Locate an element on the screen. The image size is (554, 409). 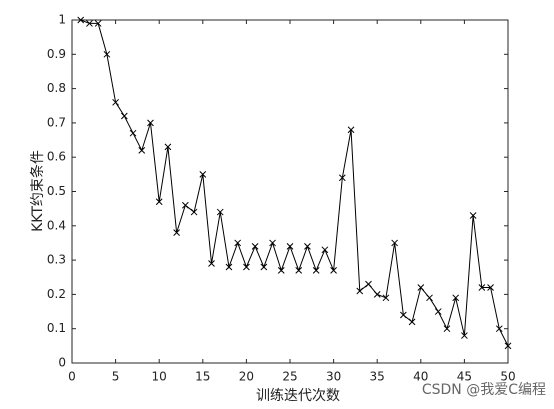
x-tick-label: 25 is located at coordinates (289, 377).